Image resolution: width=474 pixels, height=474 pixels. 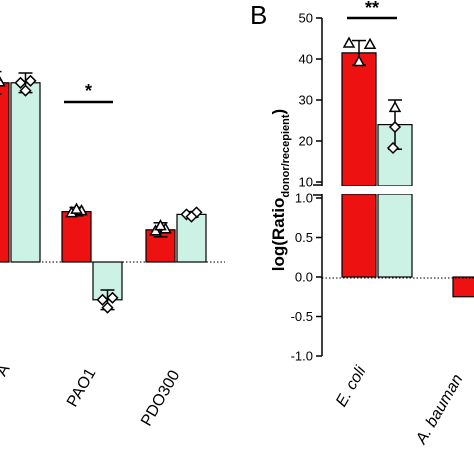 I want to click on y-tick-label: 40, so click(x=306, y=59).